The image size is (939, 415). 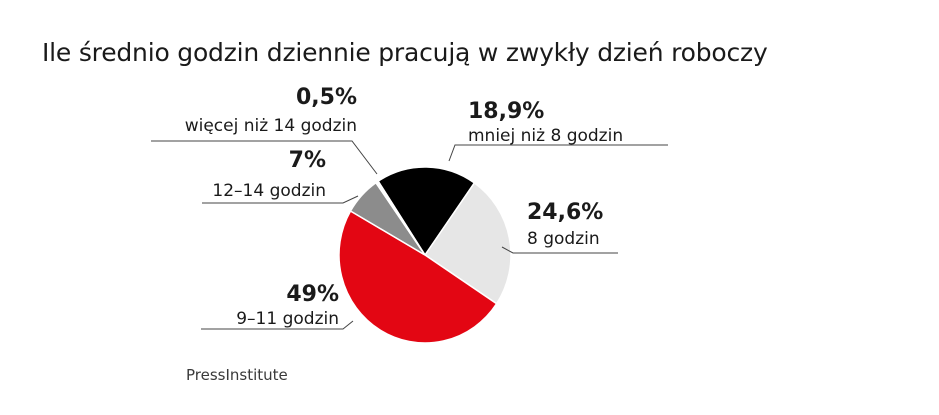 I want to click on slice-value-label: 7%, so click(x=307, y=160).